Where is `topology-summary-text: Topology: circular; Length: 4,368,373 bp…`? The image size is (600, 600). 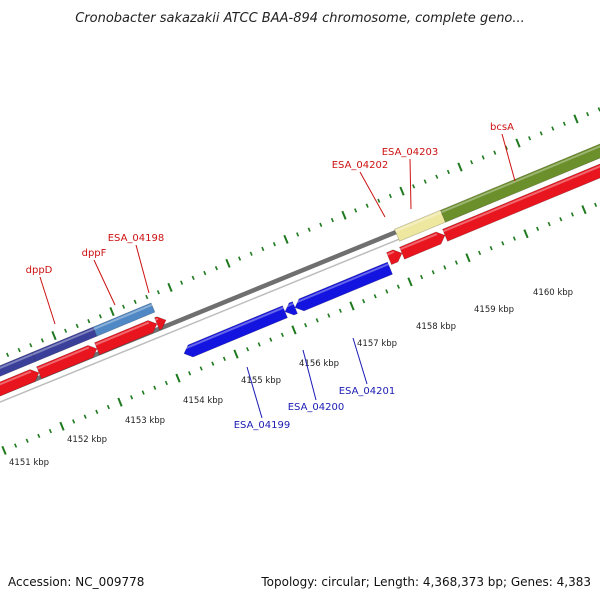
topology-summary-text: Topology: circular; Length: 4,368,373 bp… is located at coordinates (425, 582).